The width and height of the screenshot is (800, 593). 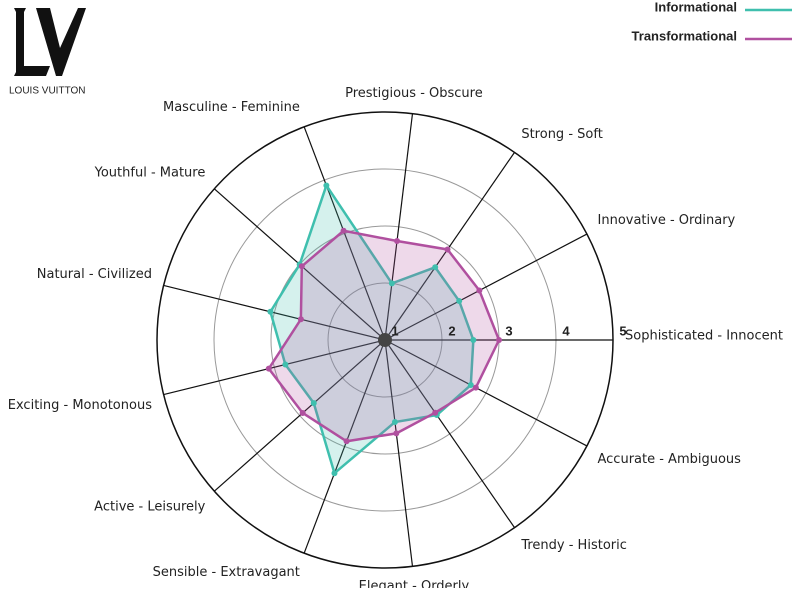 I want to click on category-label: Strong - Soft, so click(x=561, y=134).